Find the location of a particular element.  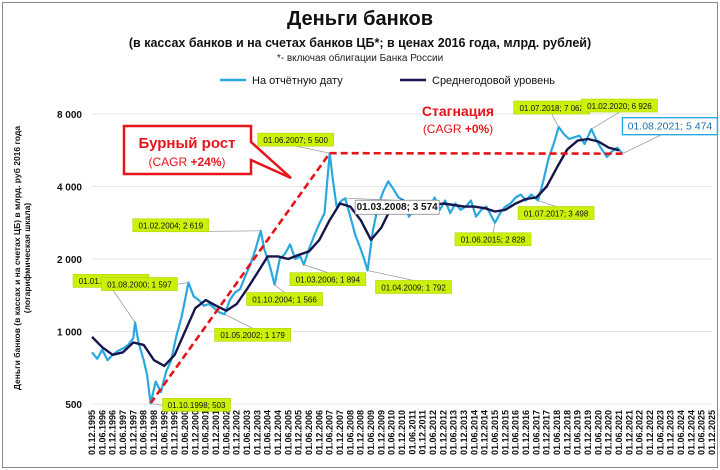

x-tick-label: 01.06.2010 is located at coordinates (392, 432).